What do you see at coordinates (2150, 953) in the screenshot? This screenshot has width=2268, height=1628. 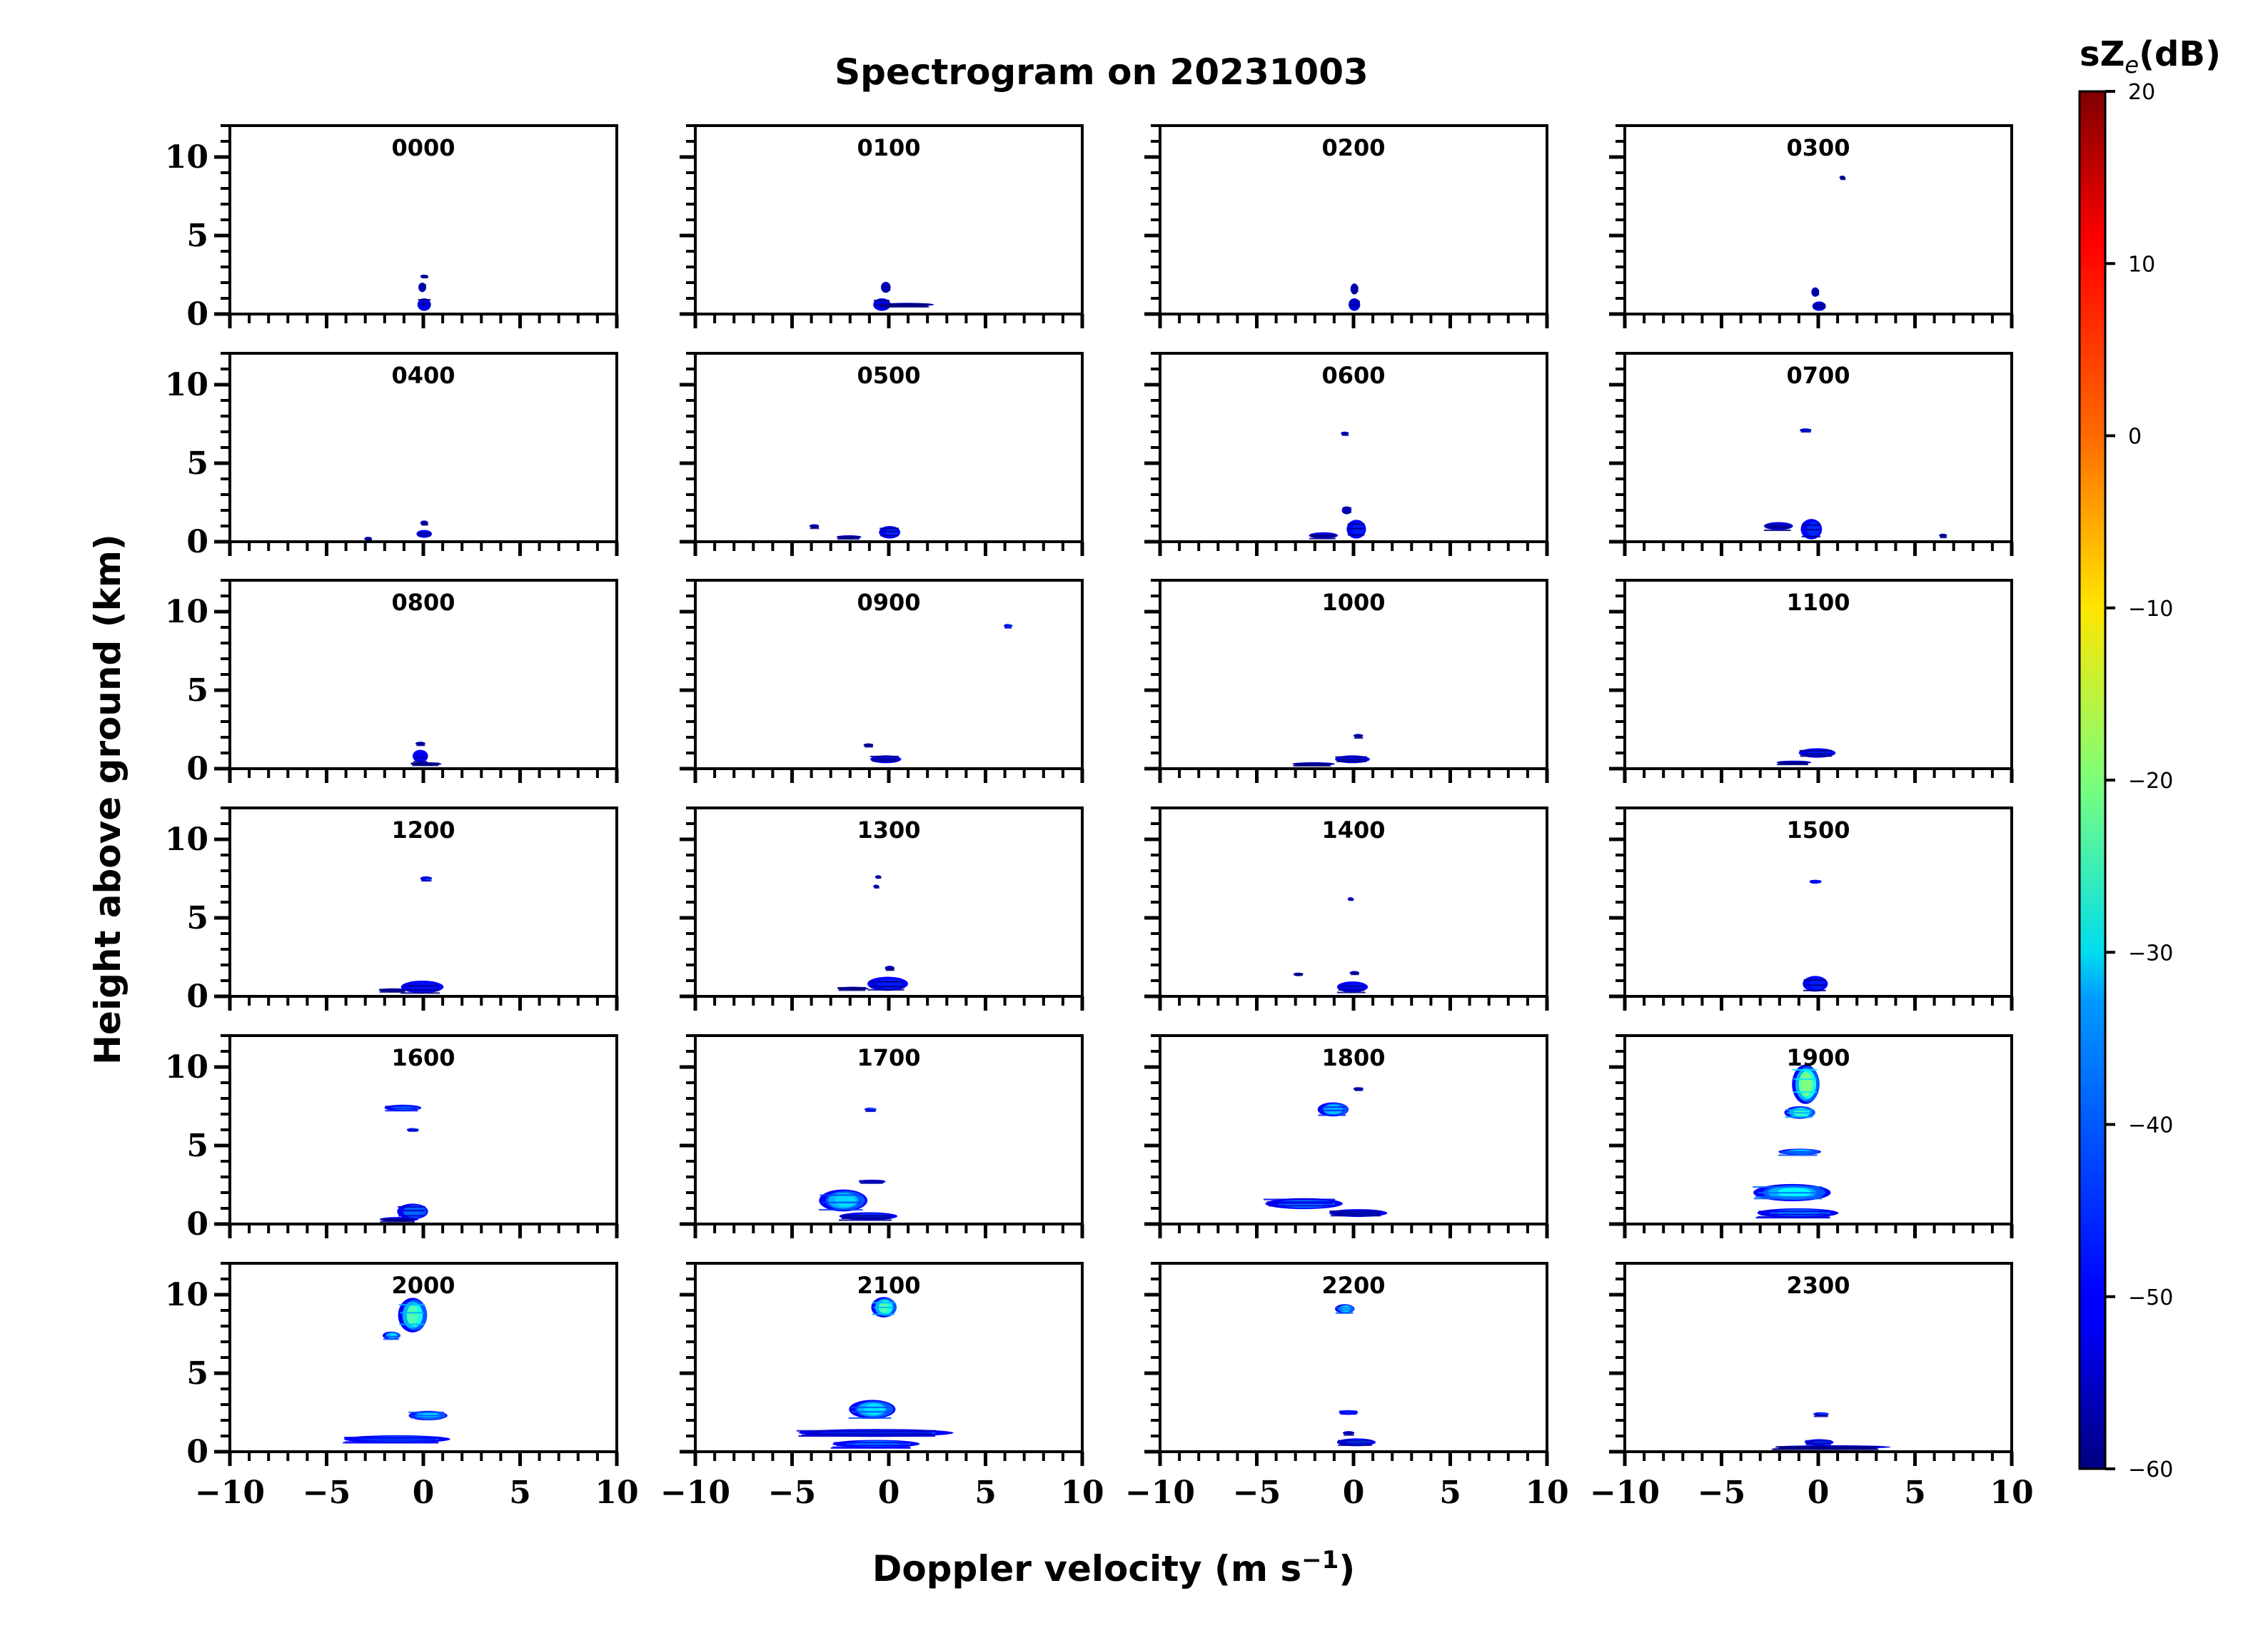 I see `colorbar-tick-label: −30` at bounding box center [2150, 953].